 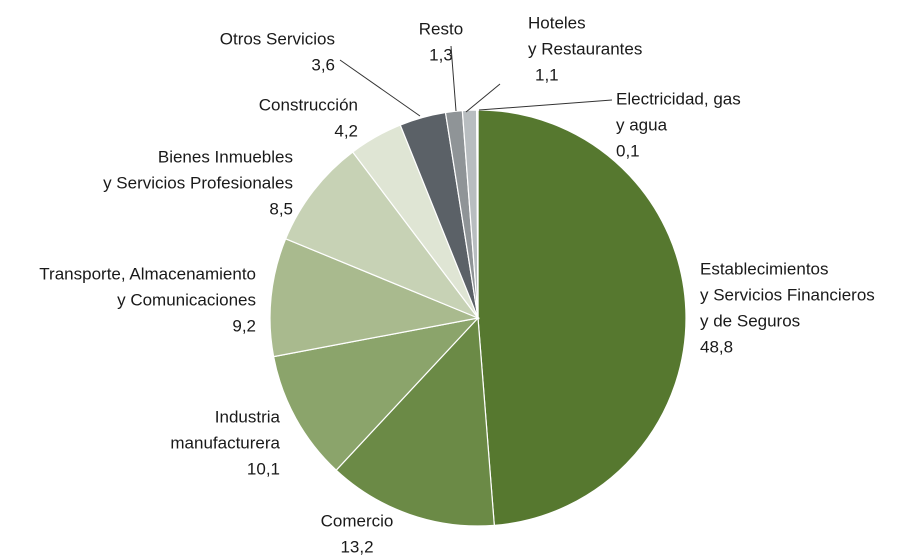 I want to click on value-label: 1,3, so click(x=441, y=54).